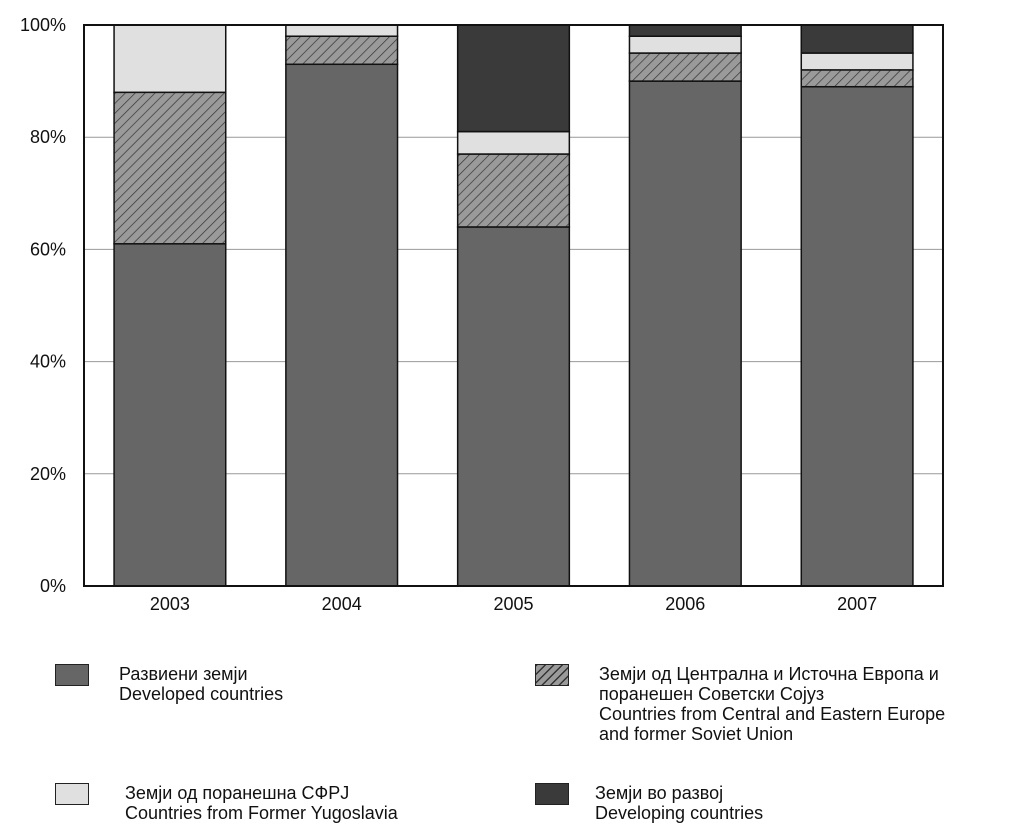 This screenshot has height=828, width=1016. I want to click on legend-line: поранешен Советски Сојуз, so click(712, 694).